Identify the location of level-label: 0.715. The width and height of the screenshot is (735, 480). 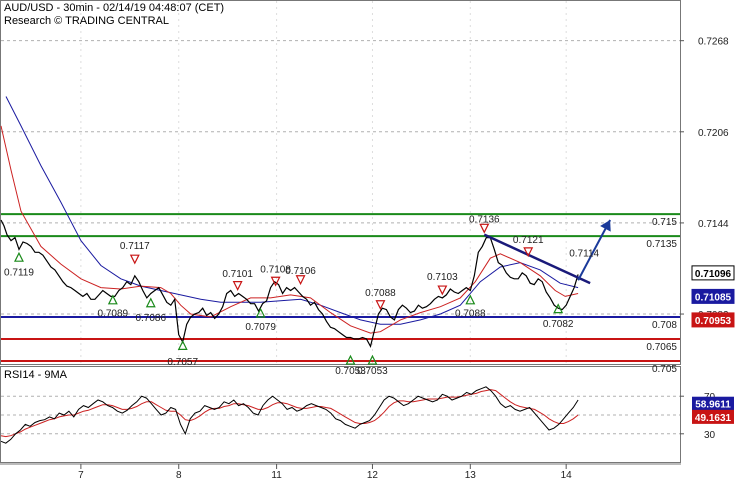
(664, 222).